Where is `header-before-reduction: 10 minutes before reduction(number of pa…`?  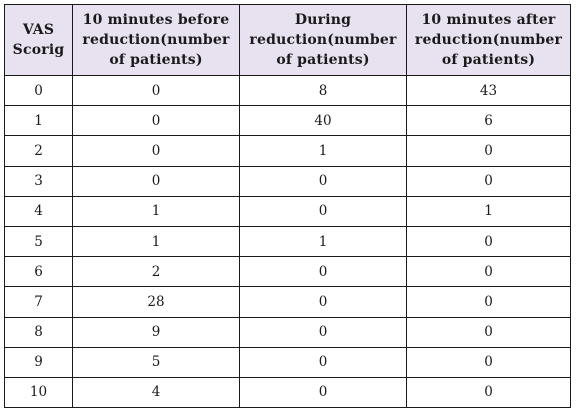 header-before-reduction: 10 minutes before reduction(number of pa… is located at coordinates (156, 40).